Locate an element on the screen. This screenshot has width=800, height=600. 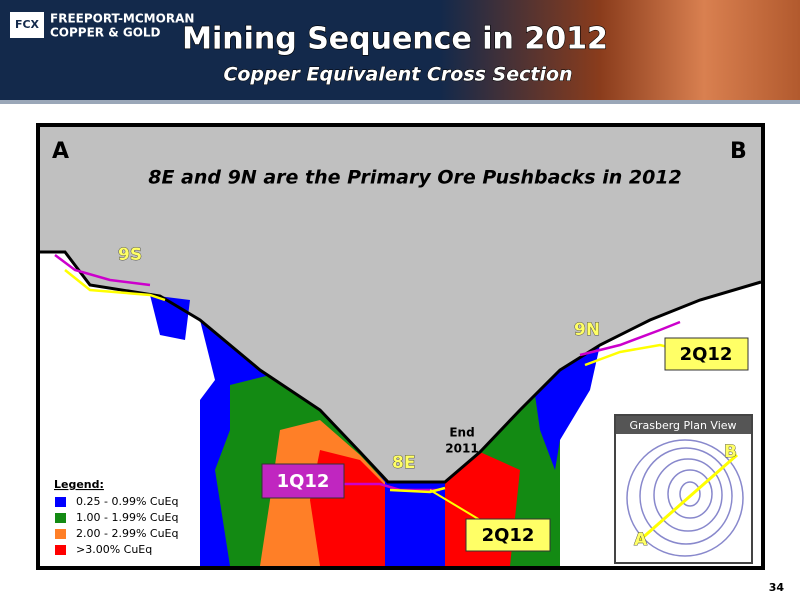
callout-leader is located at coordinates (455, 505).